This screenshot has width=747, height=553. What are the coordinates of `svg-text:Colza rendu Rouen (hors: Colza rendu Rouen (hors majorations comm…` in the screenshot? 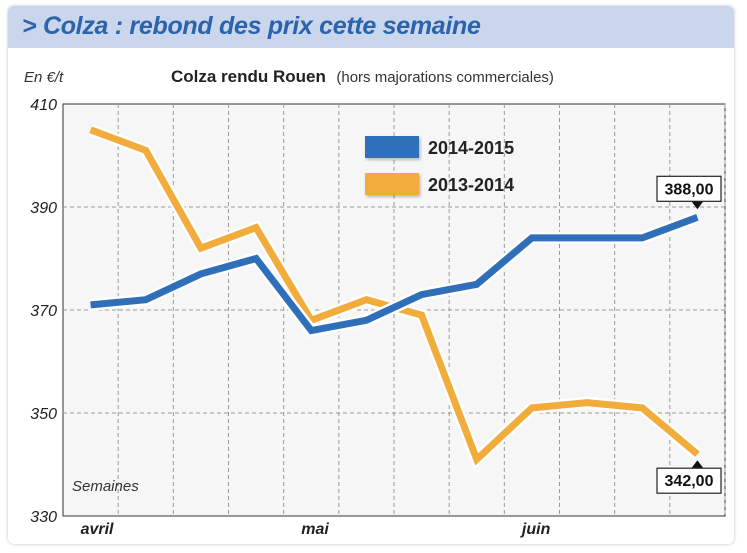 It's located at (362, 76).